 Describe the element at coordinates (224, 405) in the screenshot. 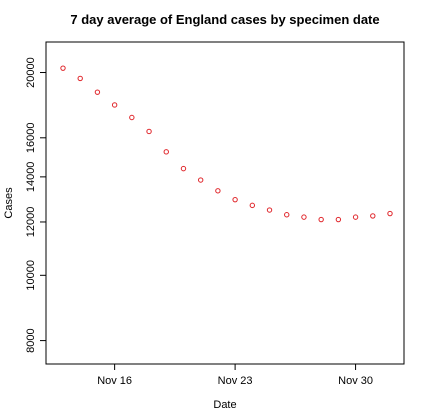

I see `x-axis-label: Date` at that location.